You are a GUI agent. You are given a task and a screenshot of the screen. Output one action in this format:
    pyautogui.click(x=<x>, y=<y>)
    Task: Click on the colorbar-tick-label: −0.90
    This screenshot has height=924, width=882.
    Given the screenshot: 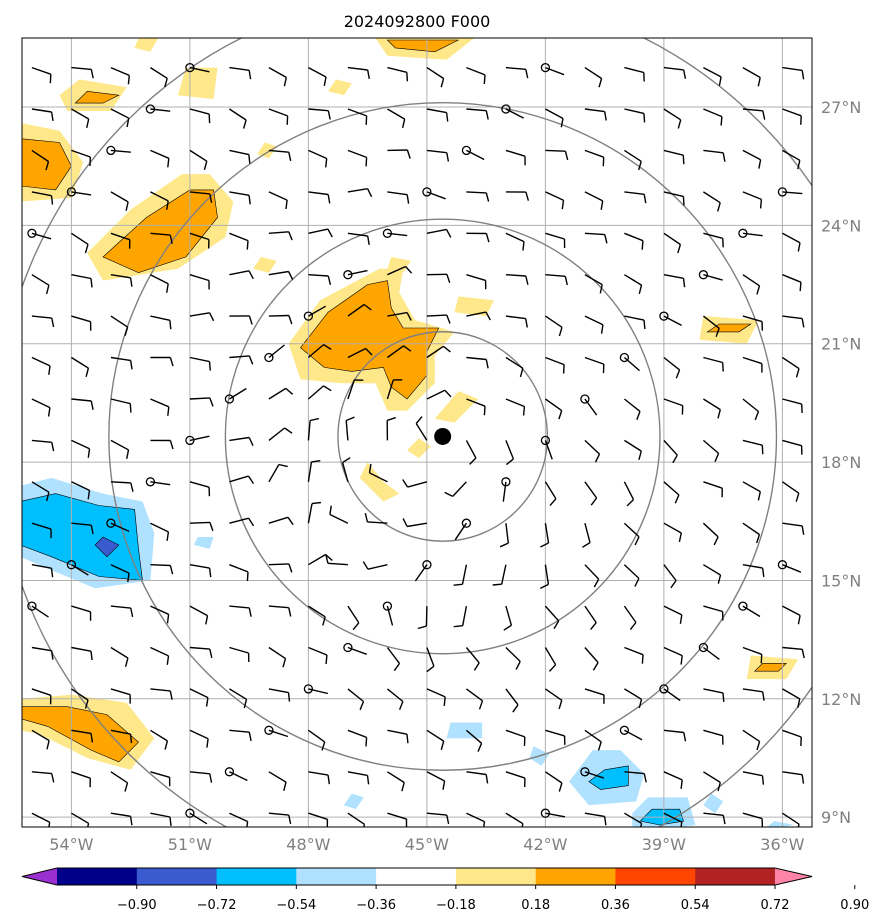 What is the action you would take?
    pyautogui.click(x=137, y=905)
    